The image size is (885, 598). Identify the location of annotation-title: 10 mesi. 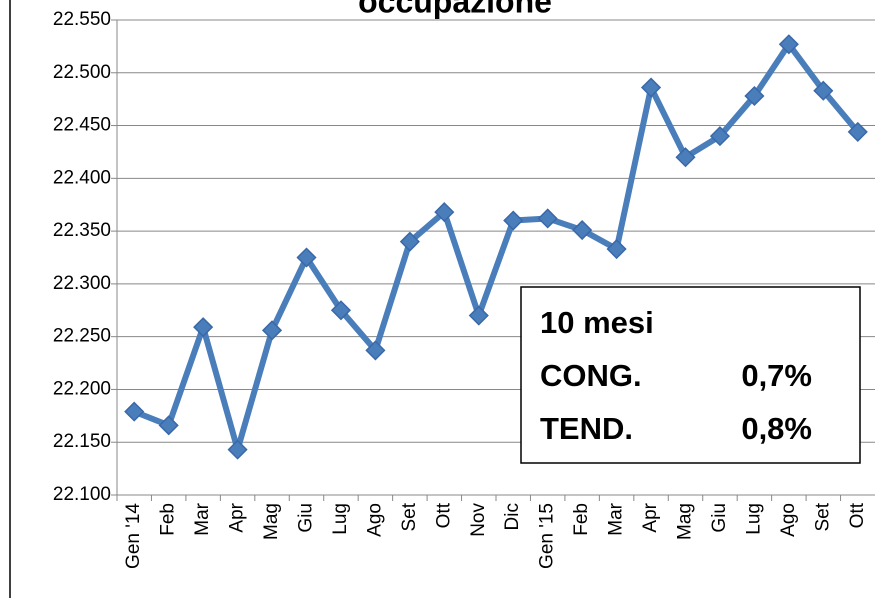
(597, 322).